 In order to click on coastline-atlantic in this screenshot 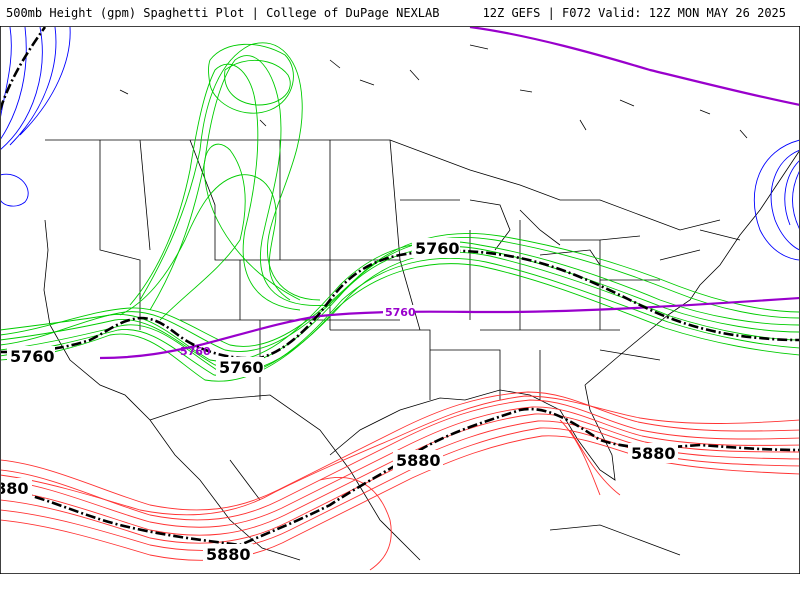, I will do `click(691, 268)`.